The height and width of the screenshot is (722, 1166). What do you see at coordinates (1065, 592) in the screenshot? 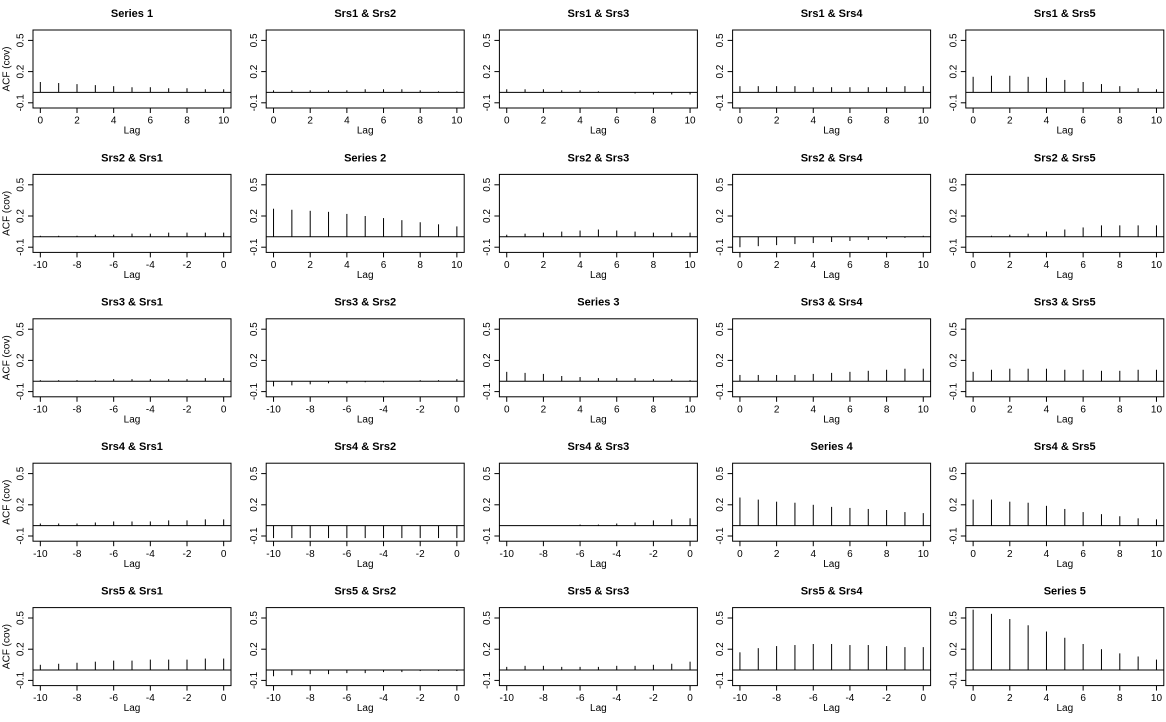
I see `panel-title: Series 5` at bounding box center [1065, 592].